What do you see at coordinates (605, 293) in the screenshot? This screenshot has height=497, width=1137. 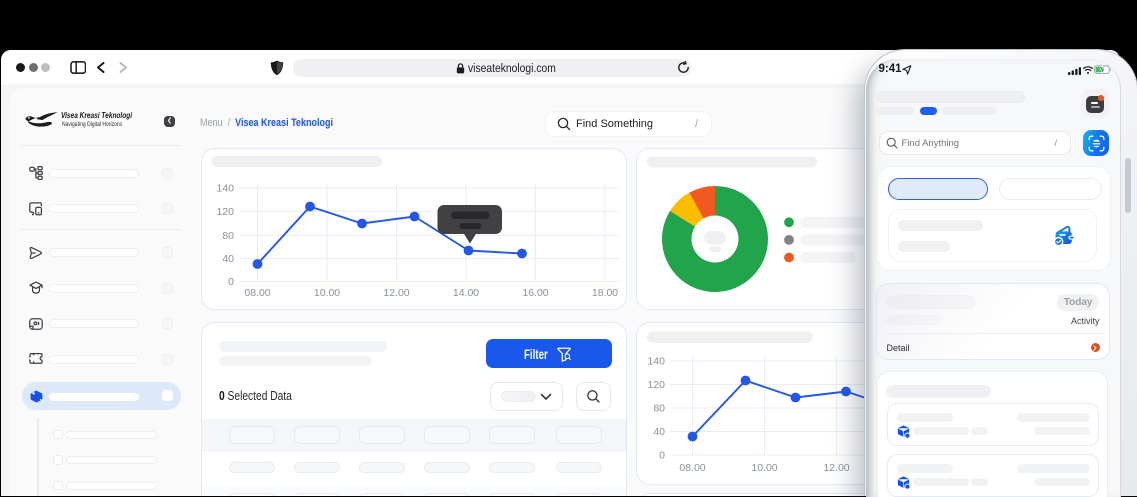 I see `svg-text: 18.00` at bounding box center [605, 293].